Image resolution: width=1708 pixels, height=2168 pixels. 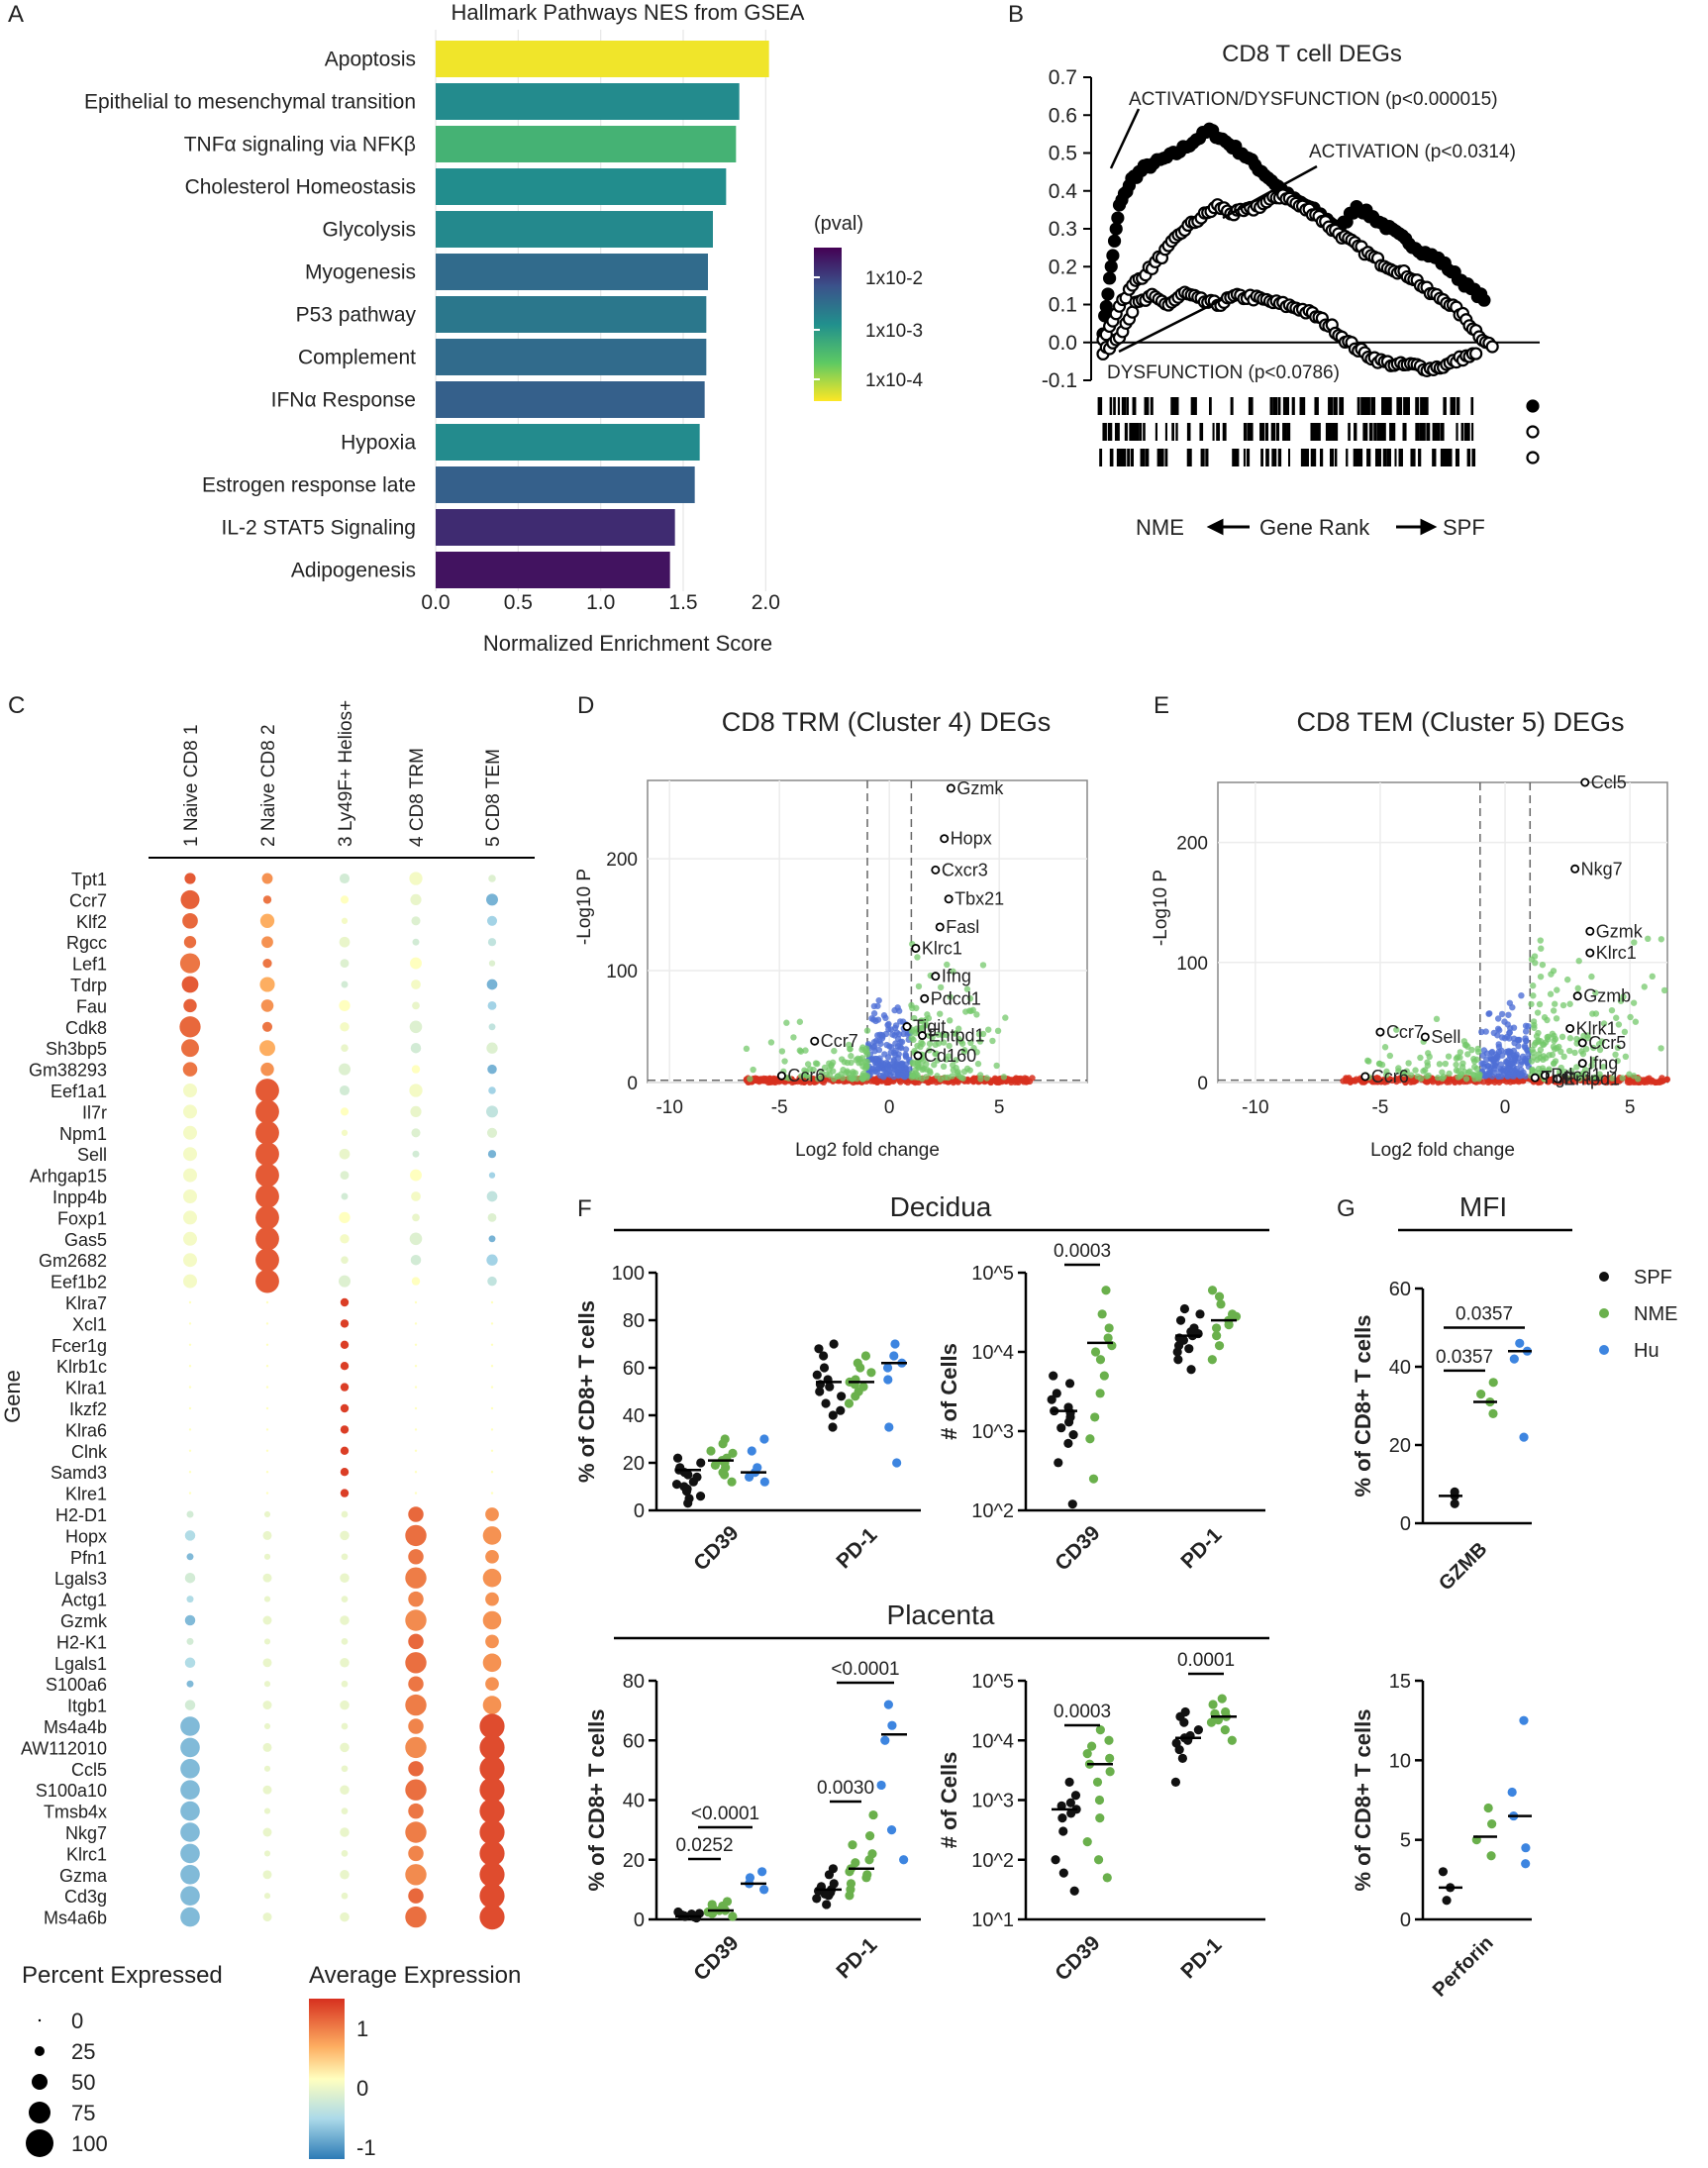 What do you see at coordinates (780, 1108) in the screenshot?
I see `x-tick-label: -5` at bounding box center [780, 1108].